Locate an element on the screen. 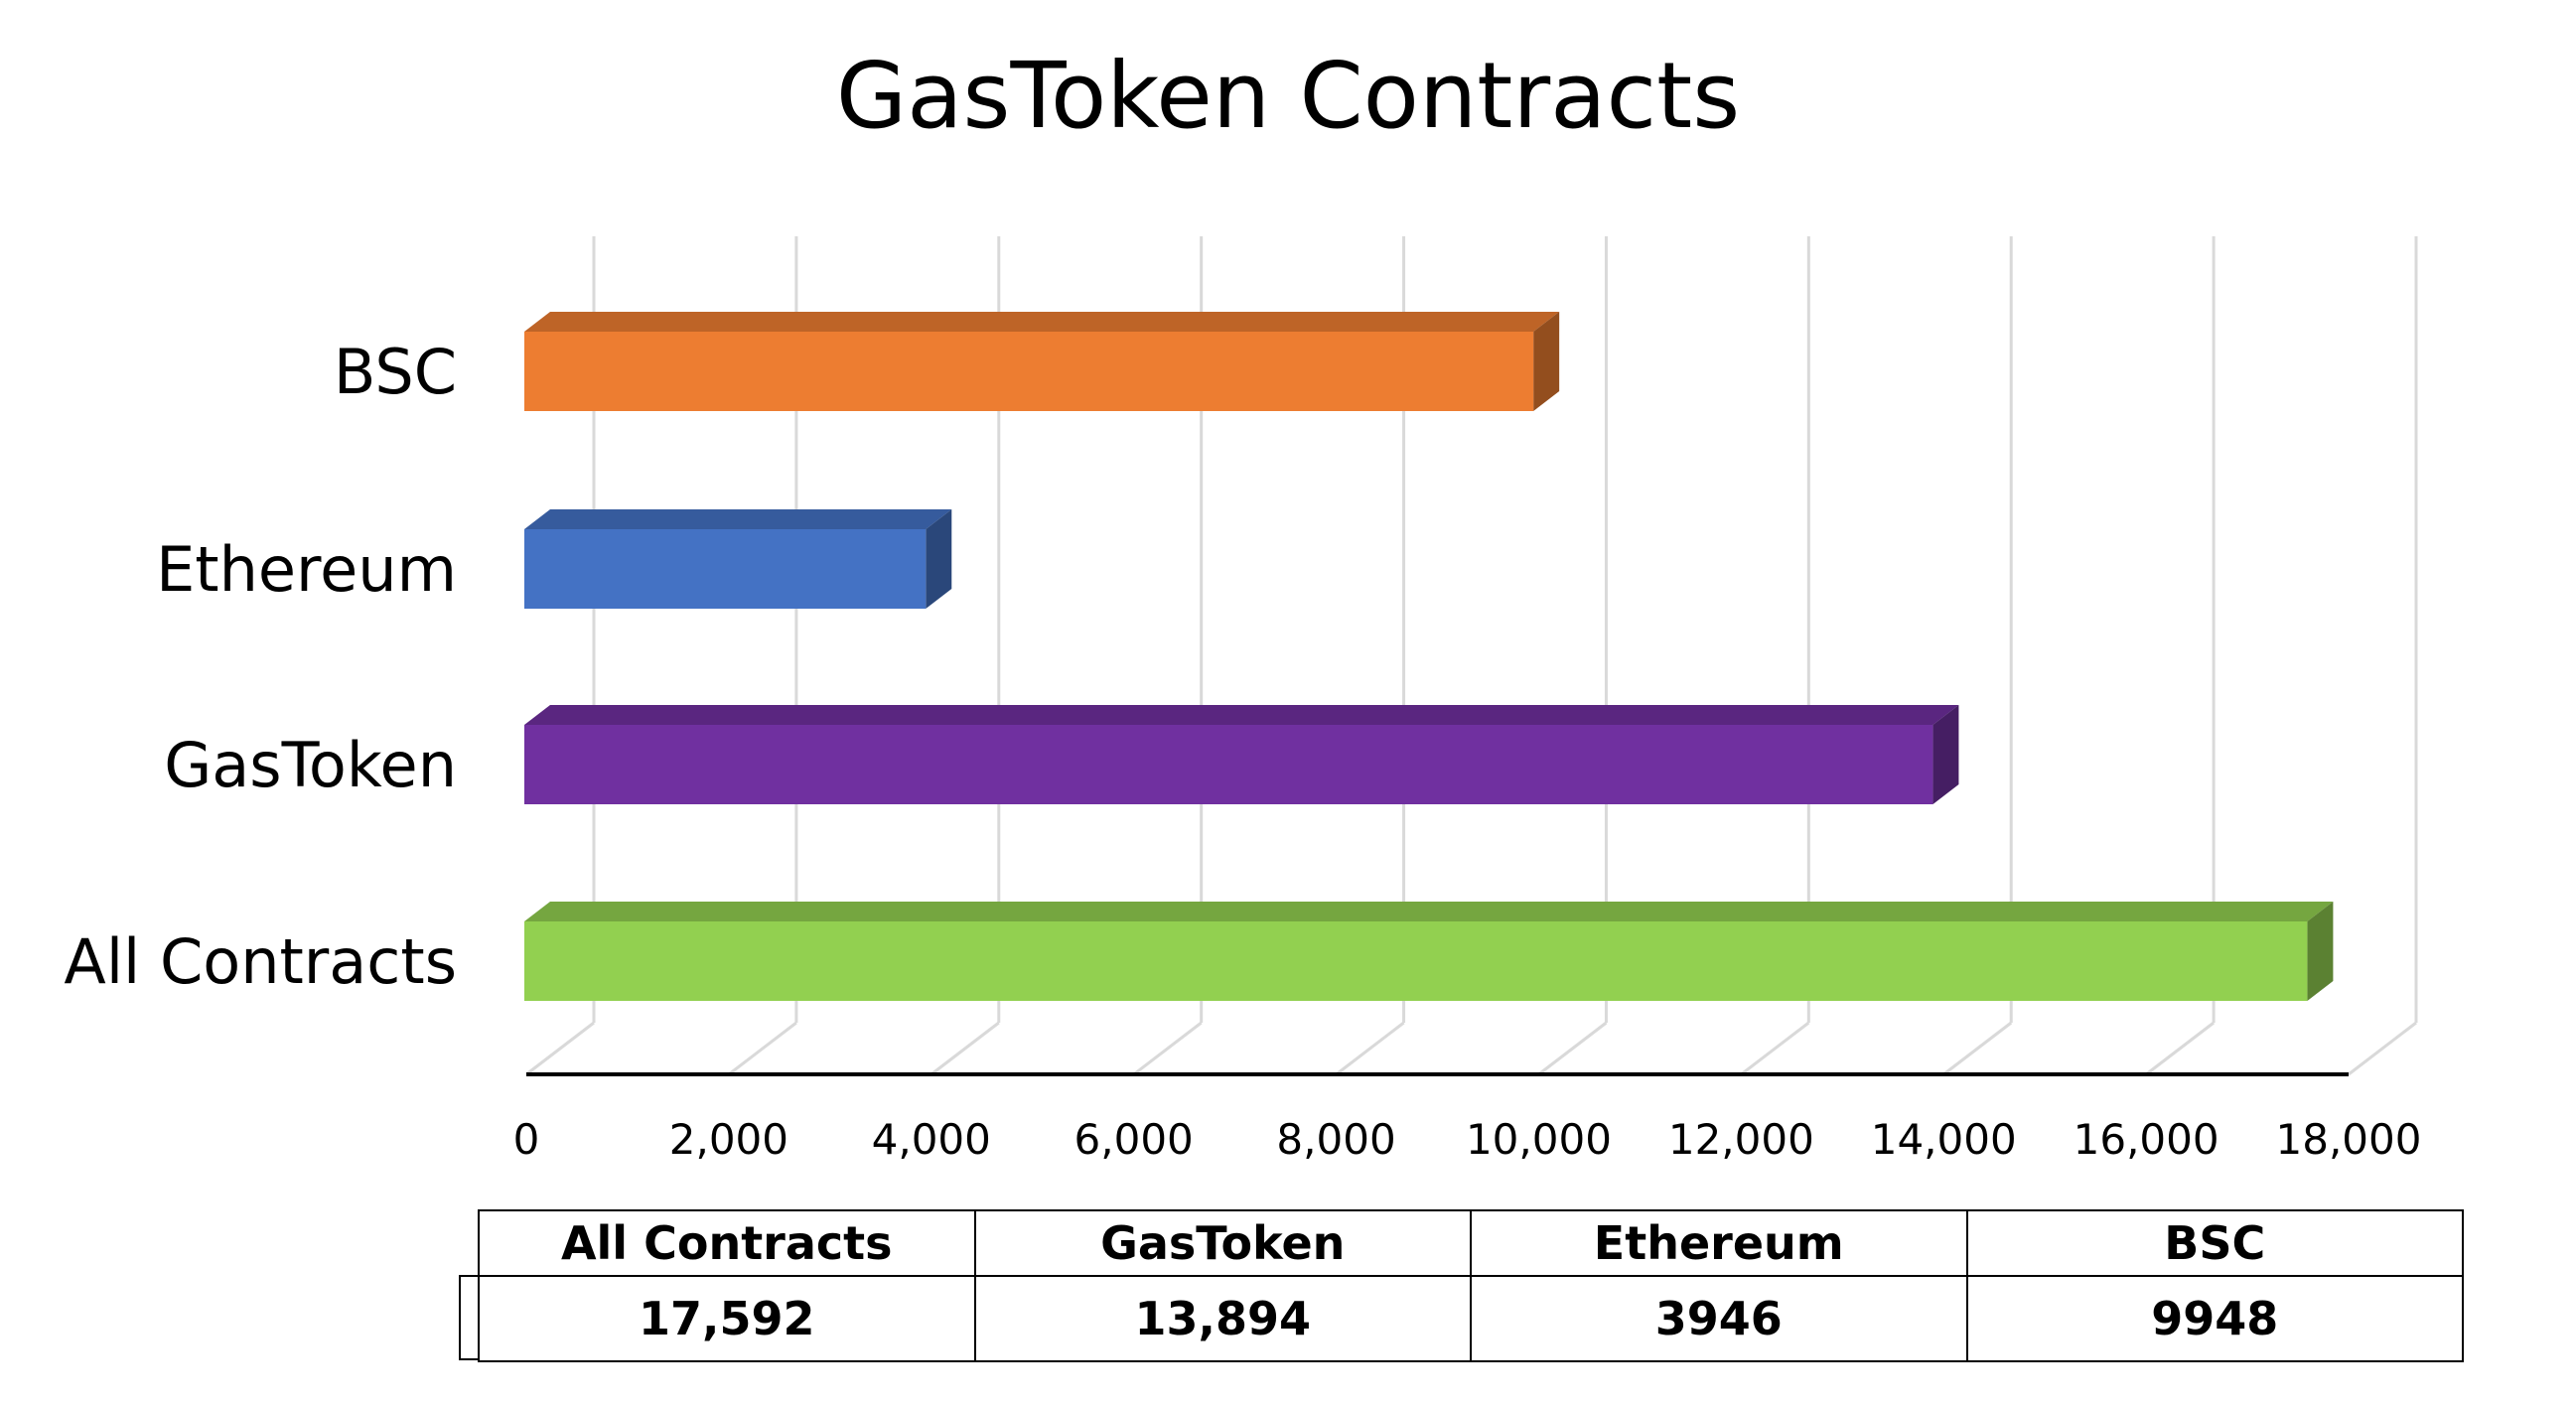  x-tick-label: 12,000 is located at coordinates (1741, 1139).